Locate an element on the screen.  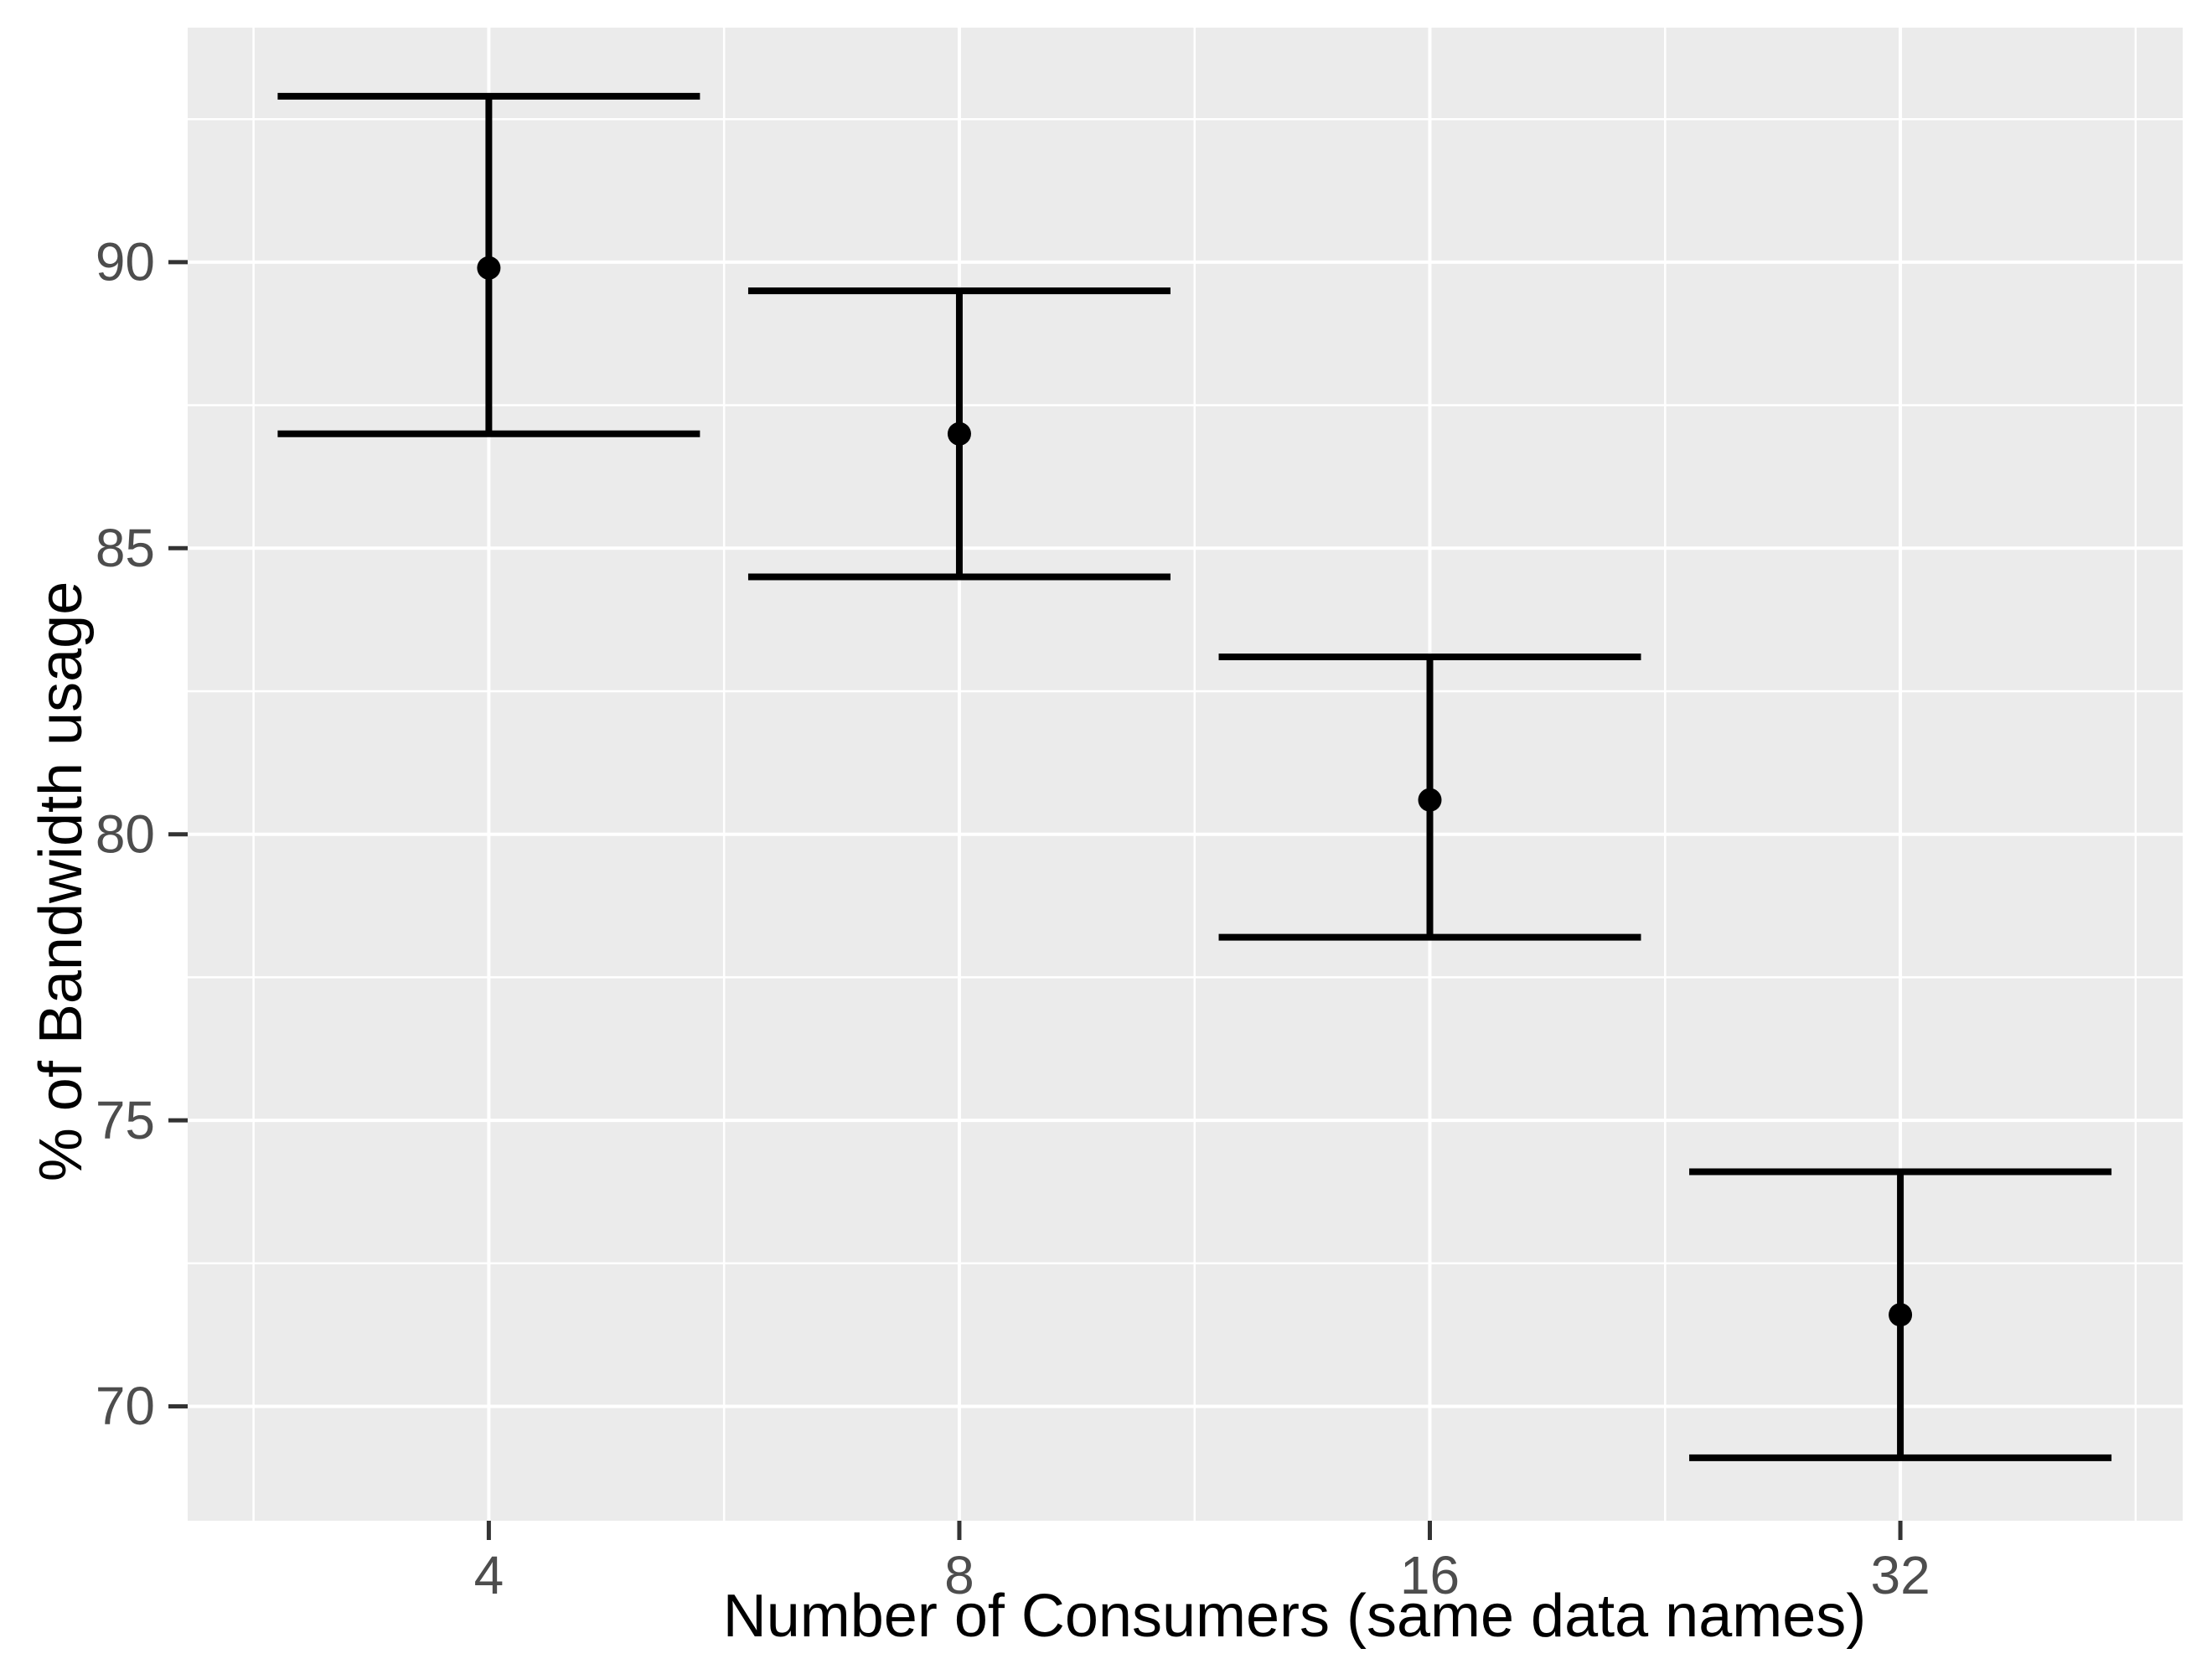
y-tick-label: 70 is located at coordinates (125, 1406).